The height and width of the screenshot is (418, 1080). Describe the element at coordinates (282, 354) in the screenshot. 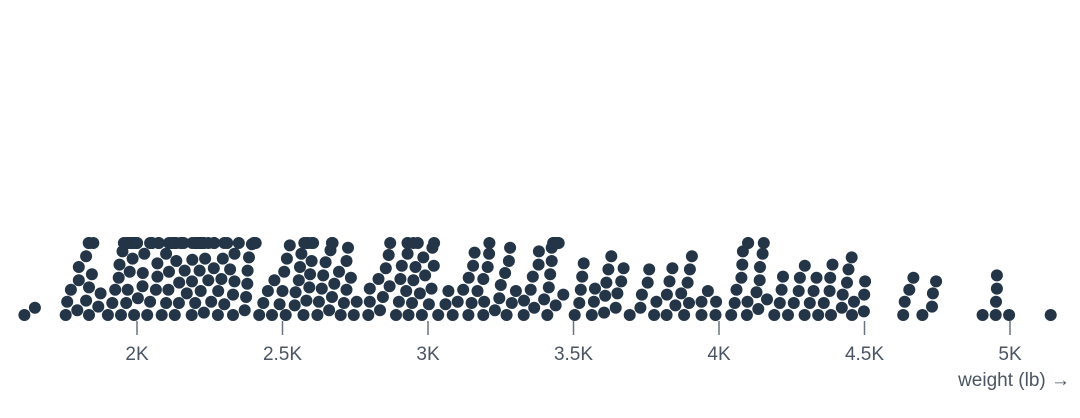

I see `x-tick-label: 2.5K` at that location.